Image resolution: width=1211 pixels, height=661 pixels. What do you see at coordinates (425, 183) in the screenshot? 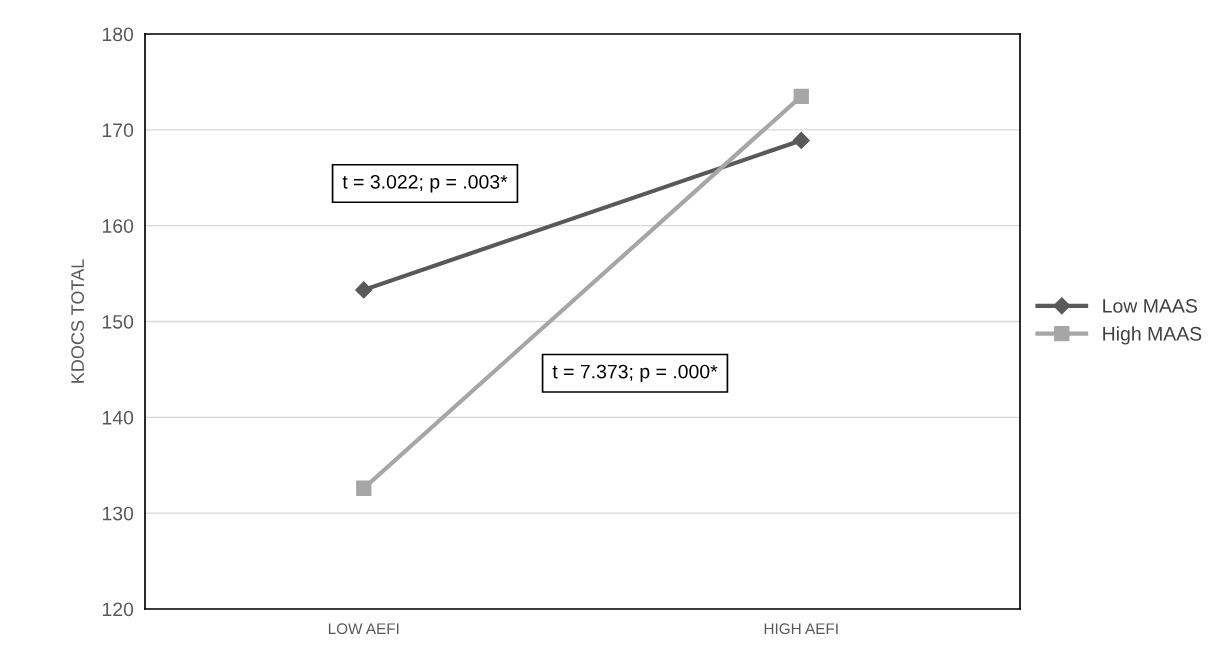
I see `annotation: t = 3.022; p = .003*` at bounding box center [425, 183].